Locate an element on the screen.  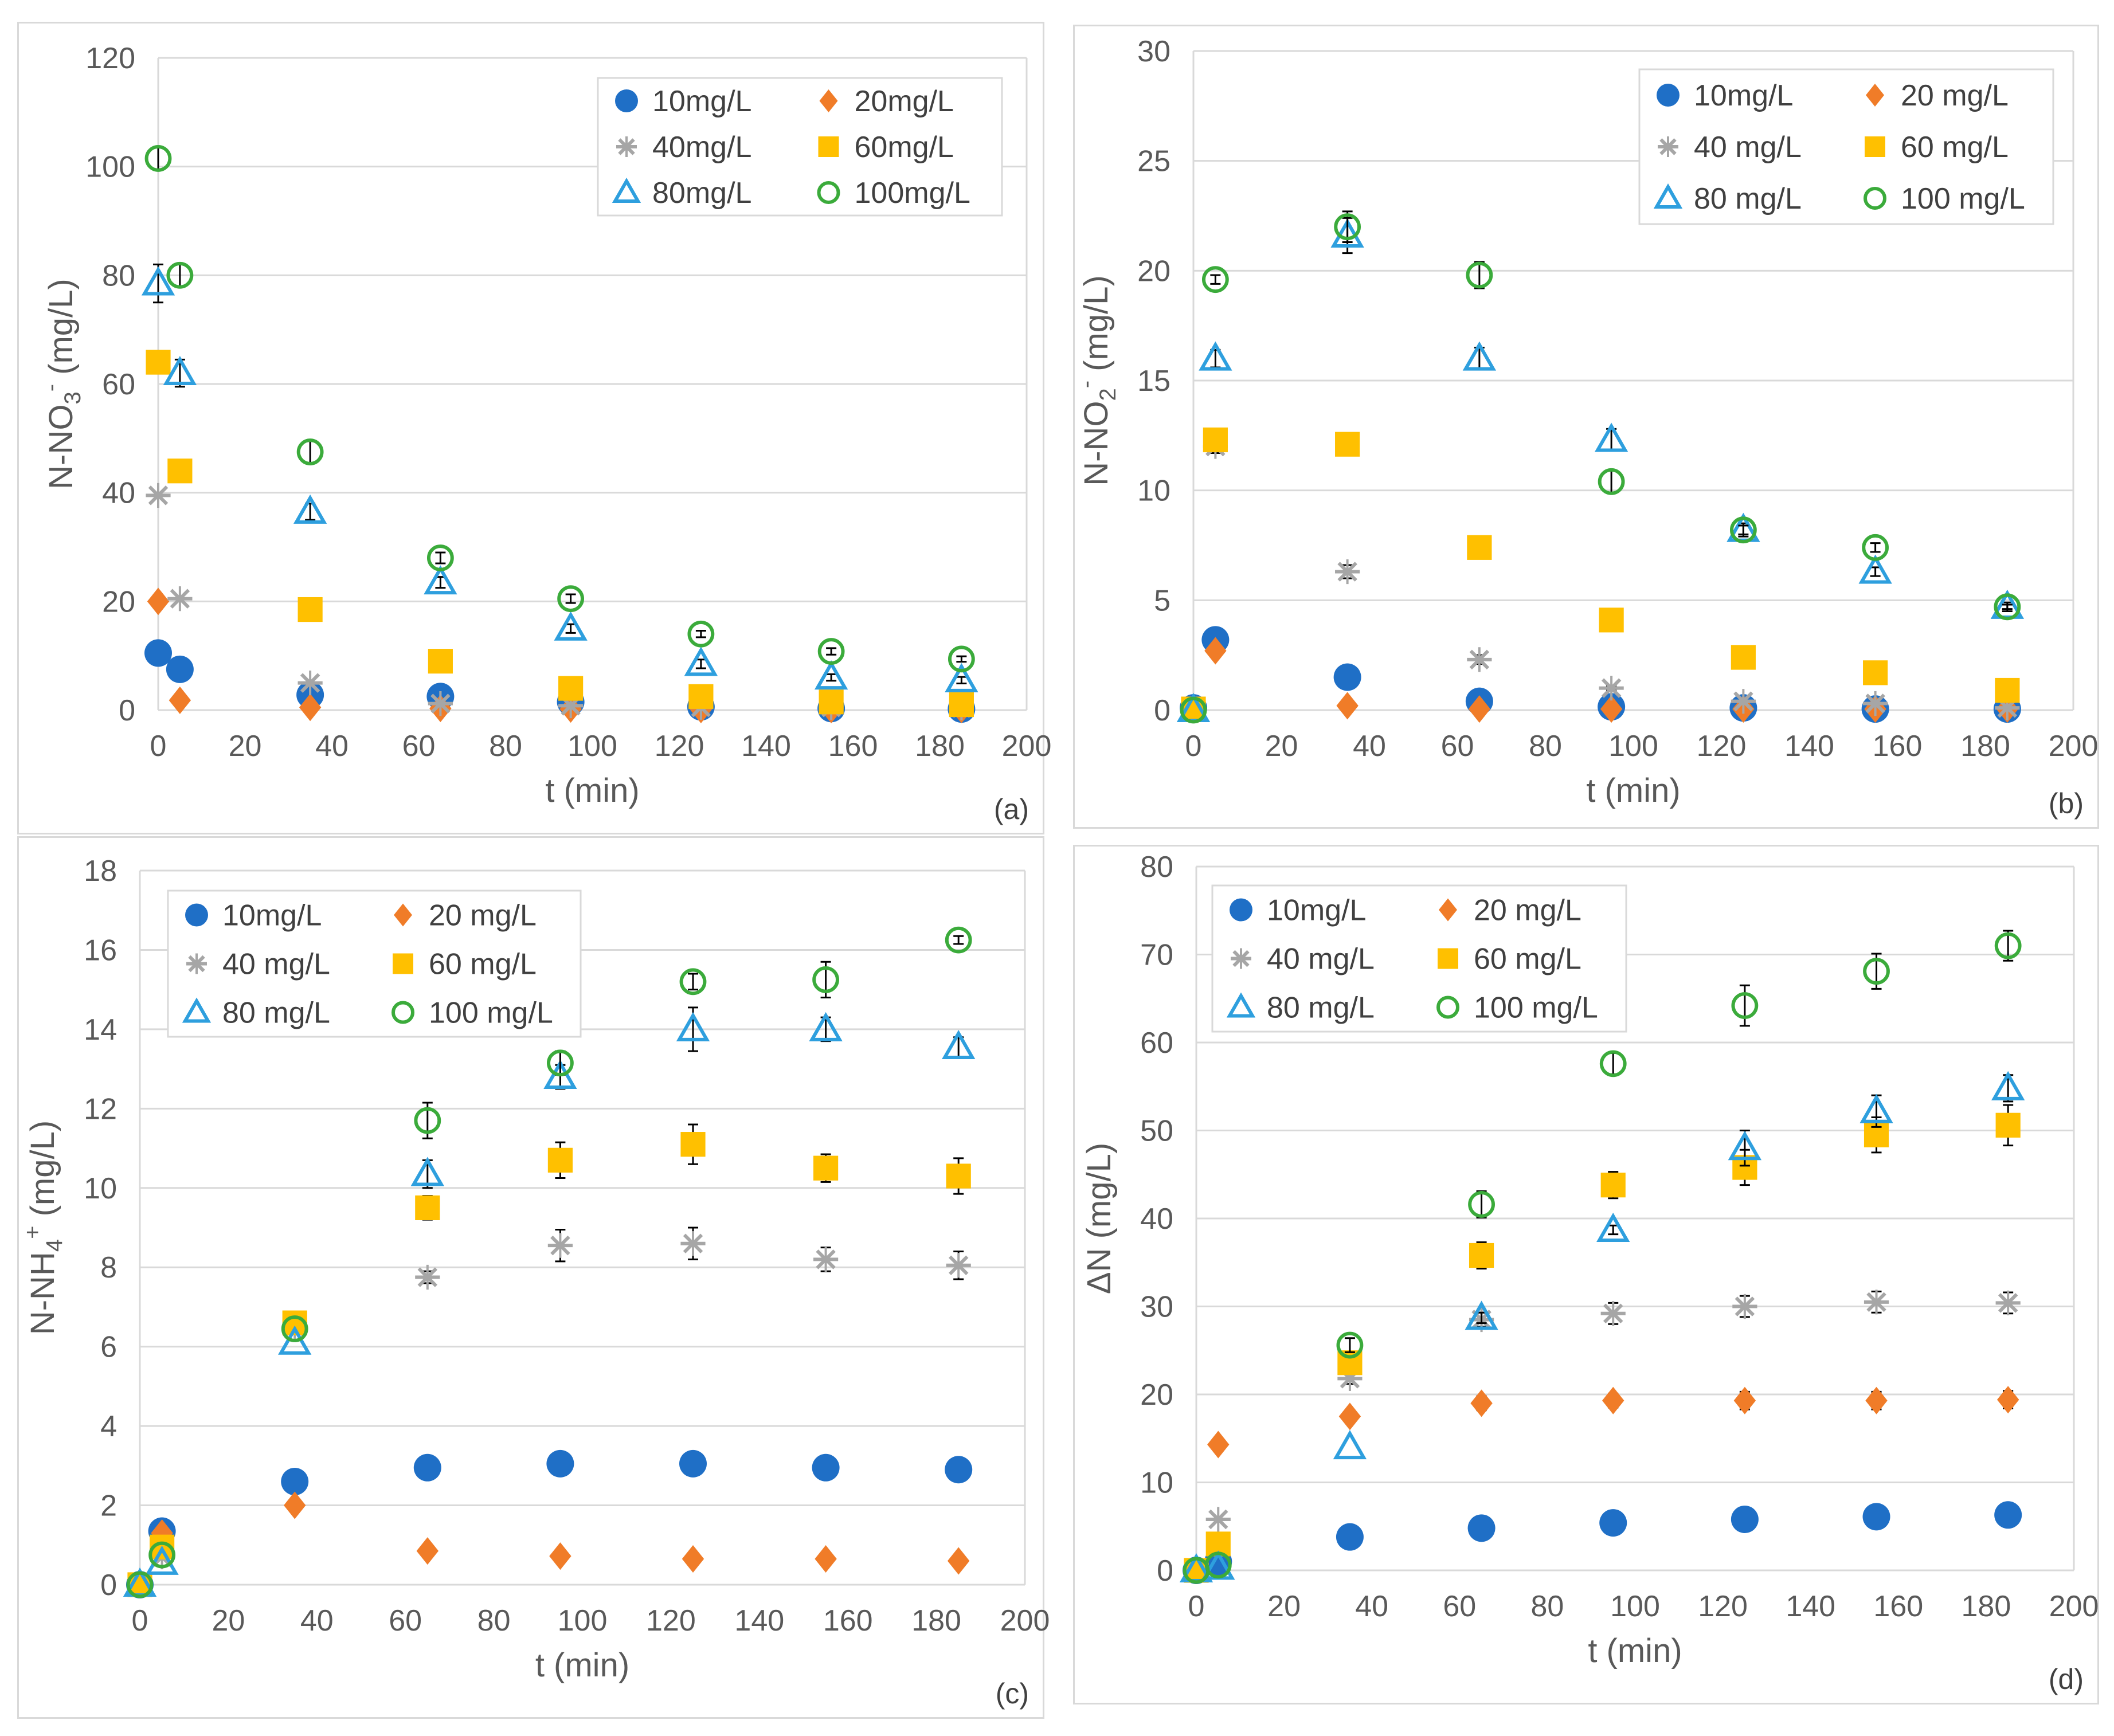
x-tick-label: 200 is located at coordinates (1025, 1620).